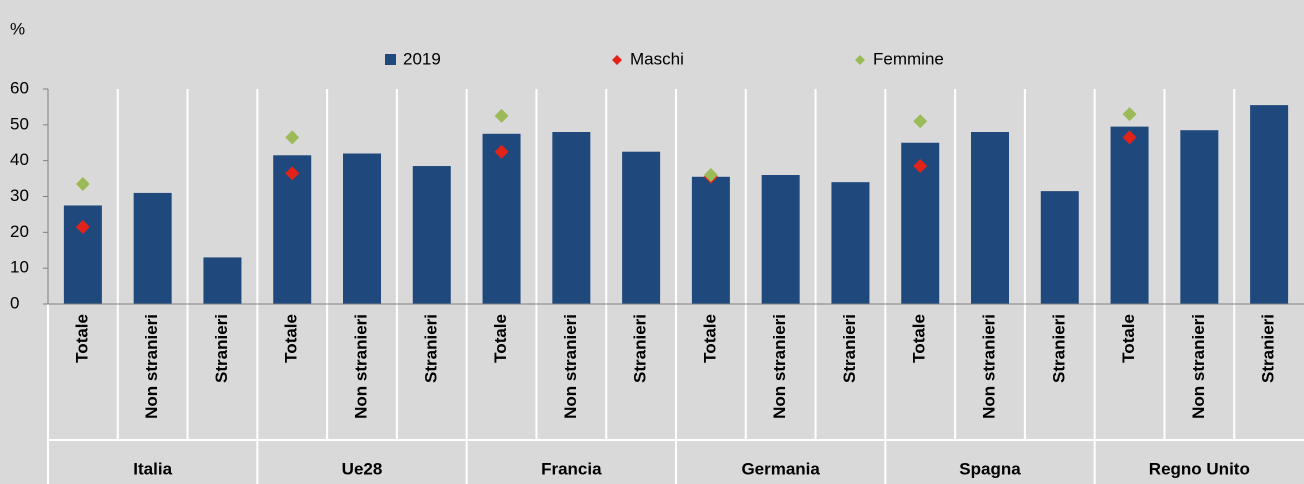 The width and height of the screenshot is (1304, 484). I want to click on y-tick-label: 0, so click(14, 302).